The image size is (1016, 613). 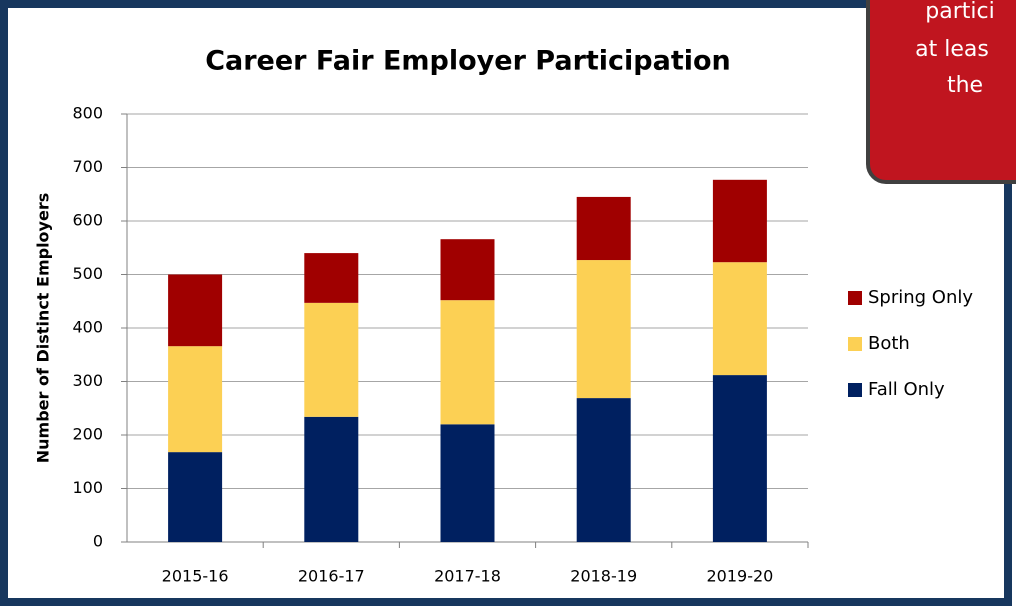 What do you see at coordinates (331, 576) in the screenshot?
I see `x-tick-label: 2016-17` at bounding box center [331, 576].